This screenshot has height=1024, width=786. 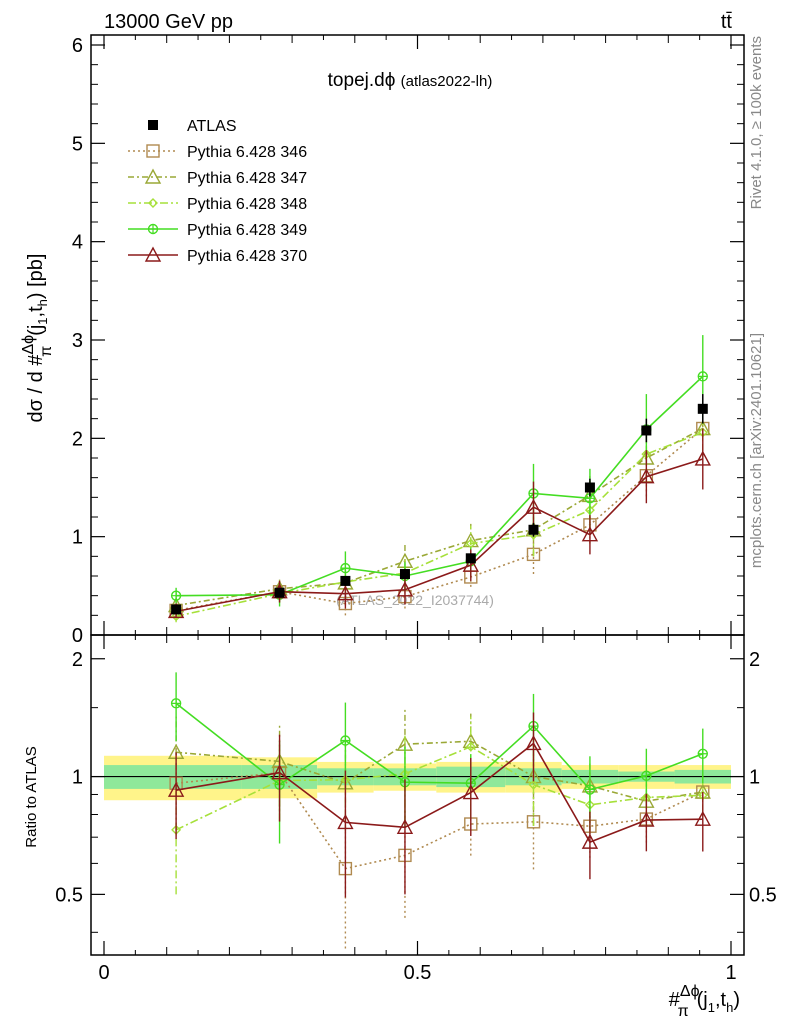 I want to click on y-tick-label-6: 6, so click(x=77, y=46).